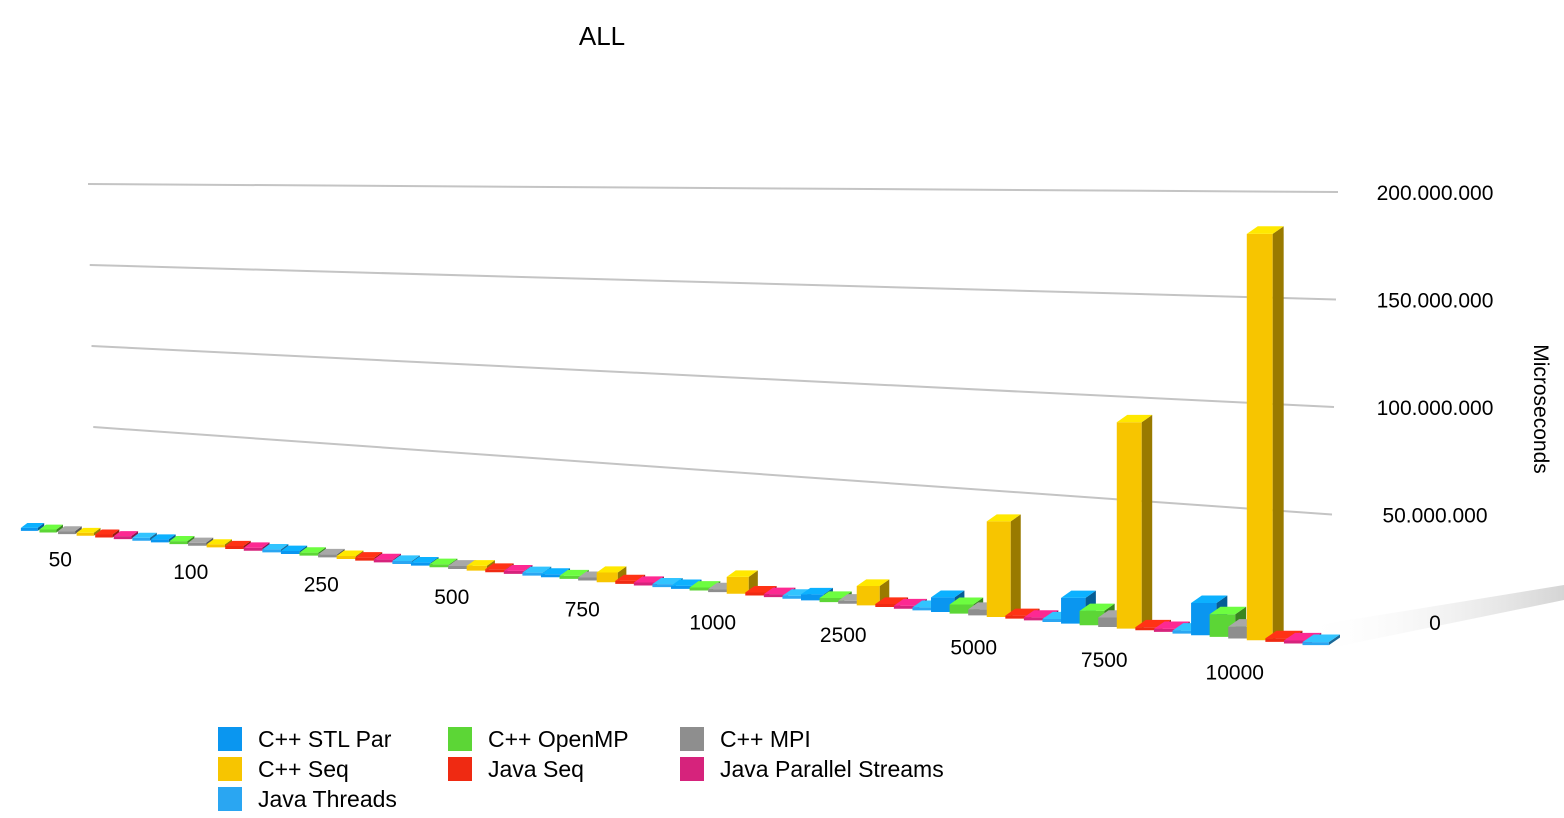 The width and height of the screenshot is (1564, 818). Describe the element at coordinates (830, 739) in the screenshot. I see `legend-item: C++ MPI` at that location.